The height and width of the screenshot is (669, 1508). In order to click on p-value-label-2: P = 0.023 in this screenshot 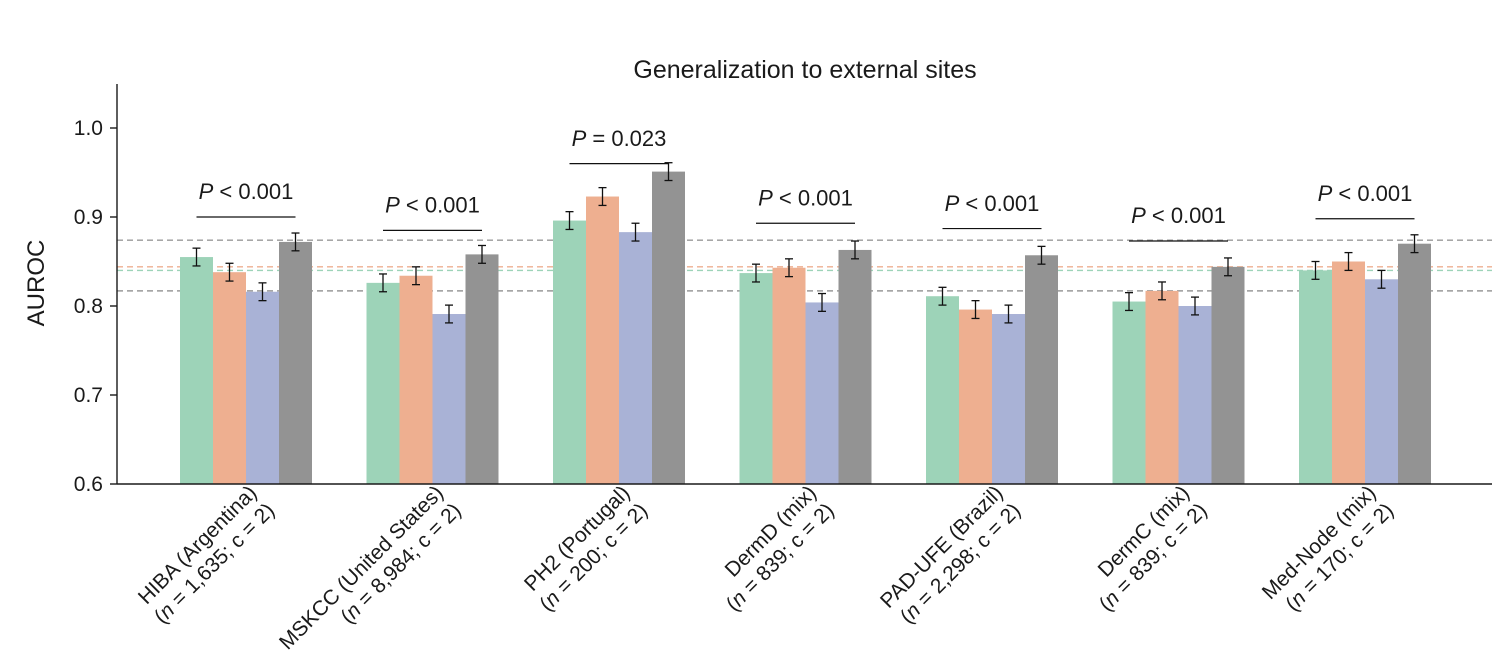, I will do `click(619, 138)`.